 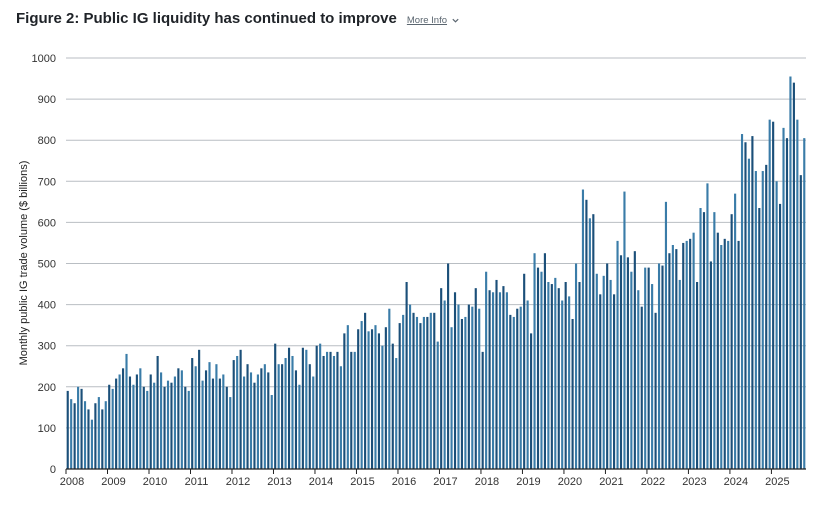 What do you see at coordinates (47, 100) in the screenshot?
I see `y-tick-label: 900` at bounding box center [47, 100].